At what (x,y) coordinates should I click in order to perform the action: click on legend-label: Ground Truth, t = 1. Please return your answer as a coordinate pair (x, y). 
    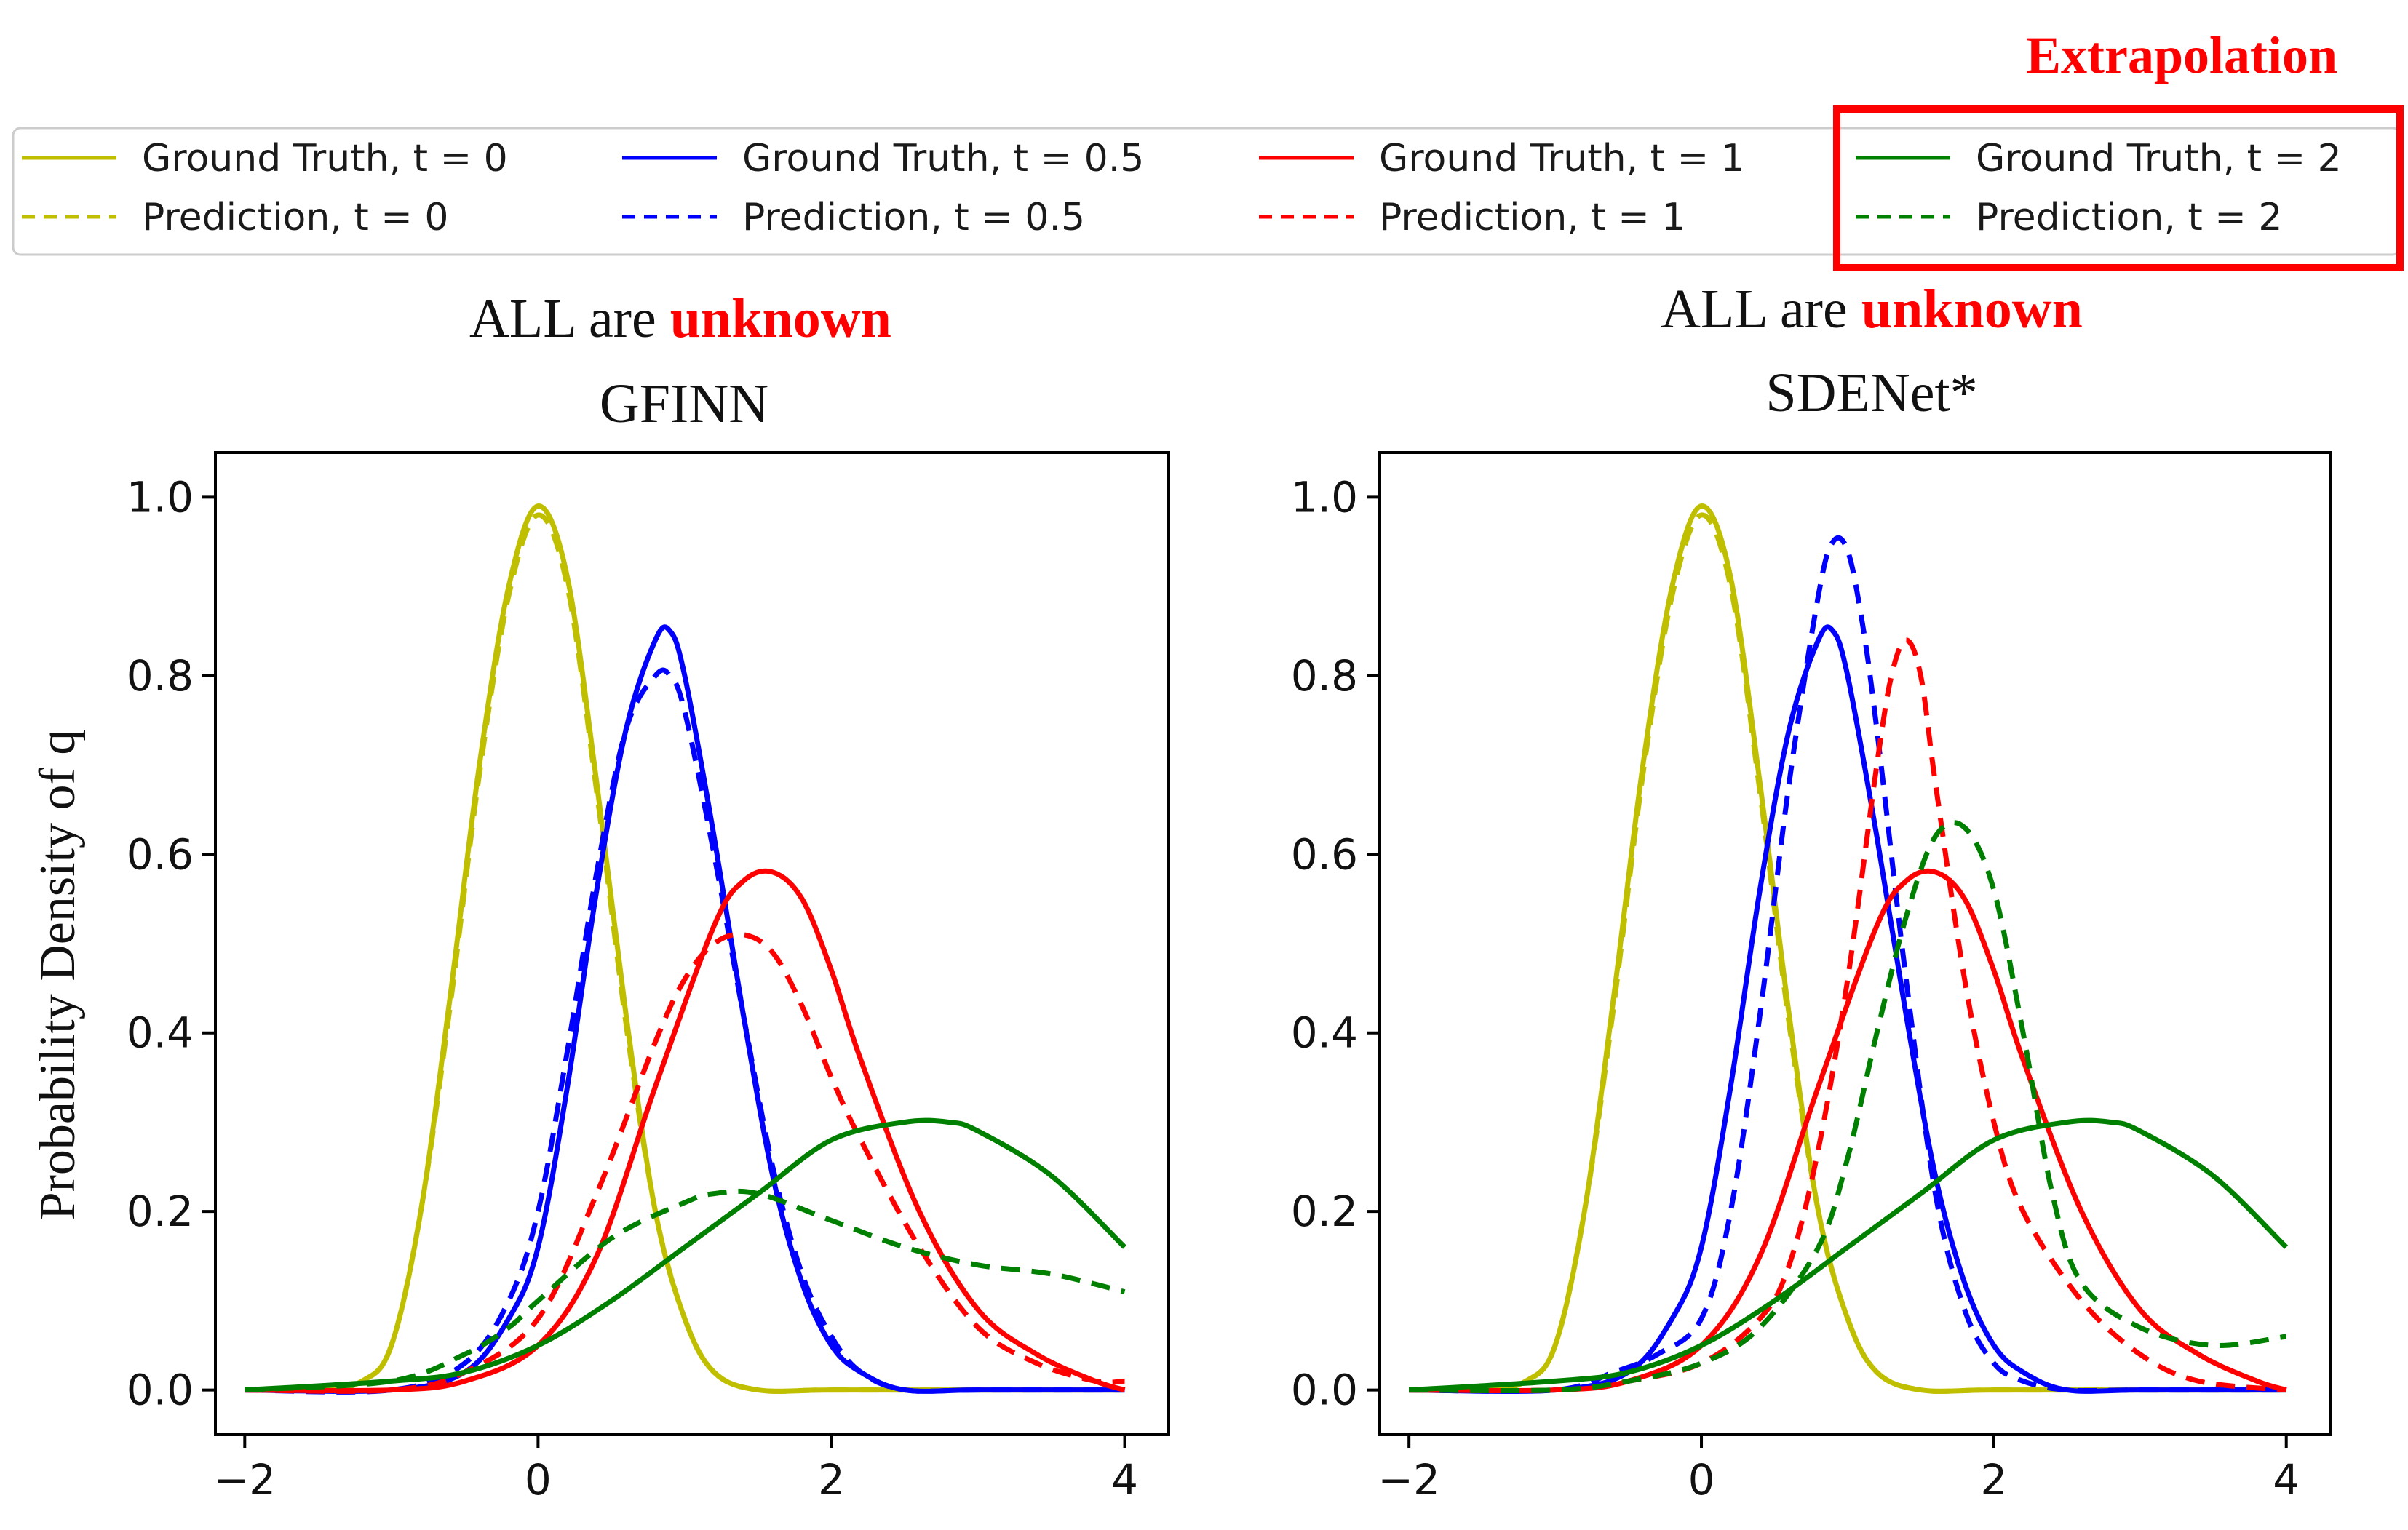
    Looking at the image, I should click on (1562, 158).